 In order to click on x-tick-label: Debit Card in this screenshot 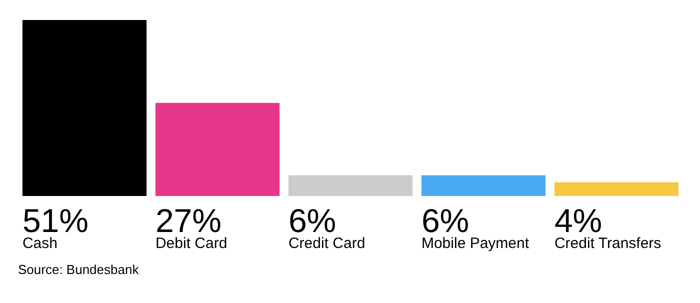, I will do `click(191, 243)`.